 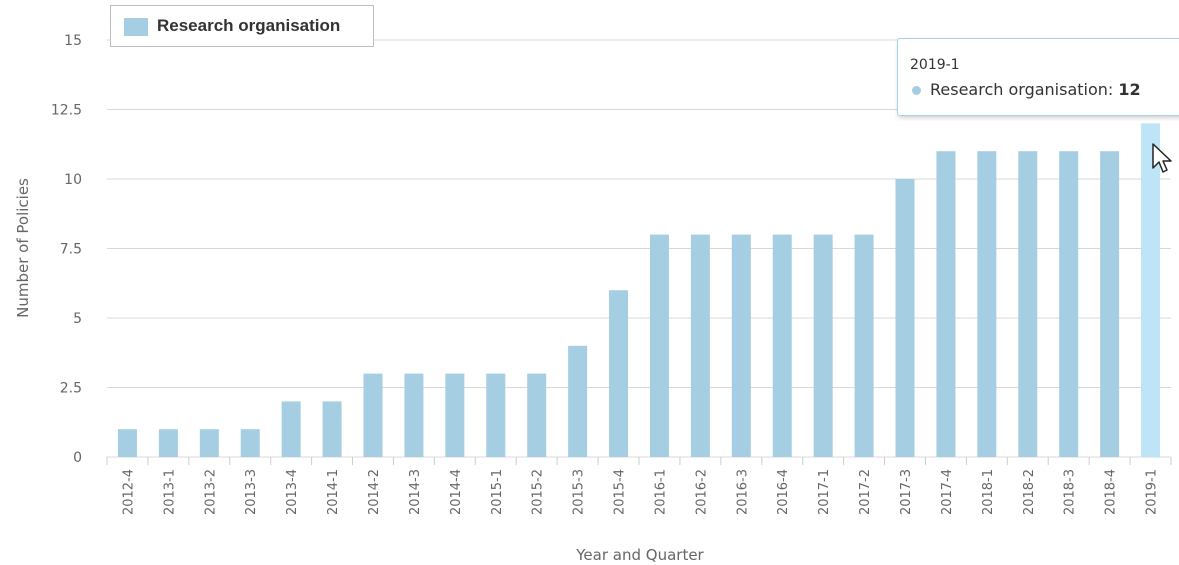 What do you see at coordinates (935, 65) in the screenshot?
I see `tooltip-header: 2019-1` at bounding box center [935, 65].